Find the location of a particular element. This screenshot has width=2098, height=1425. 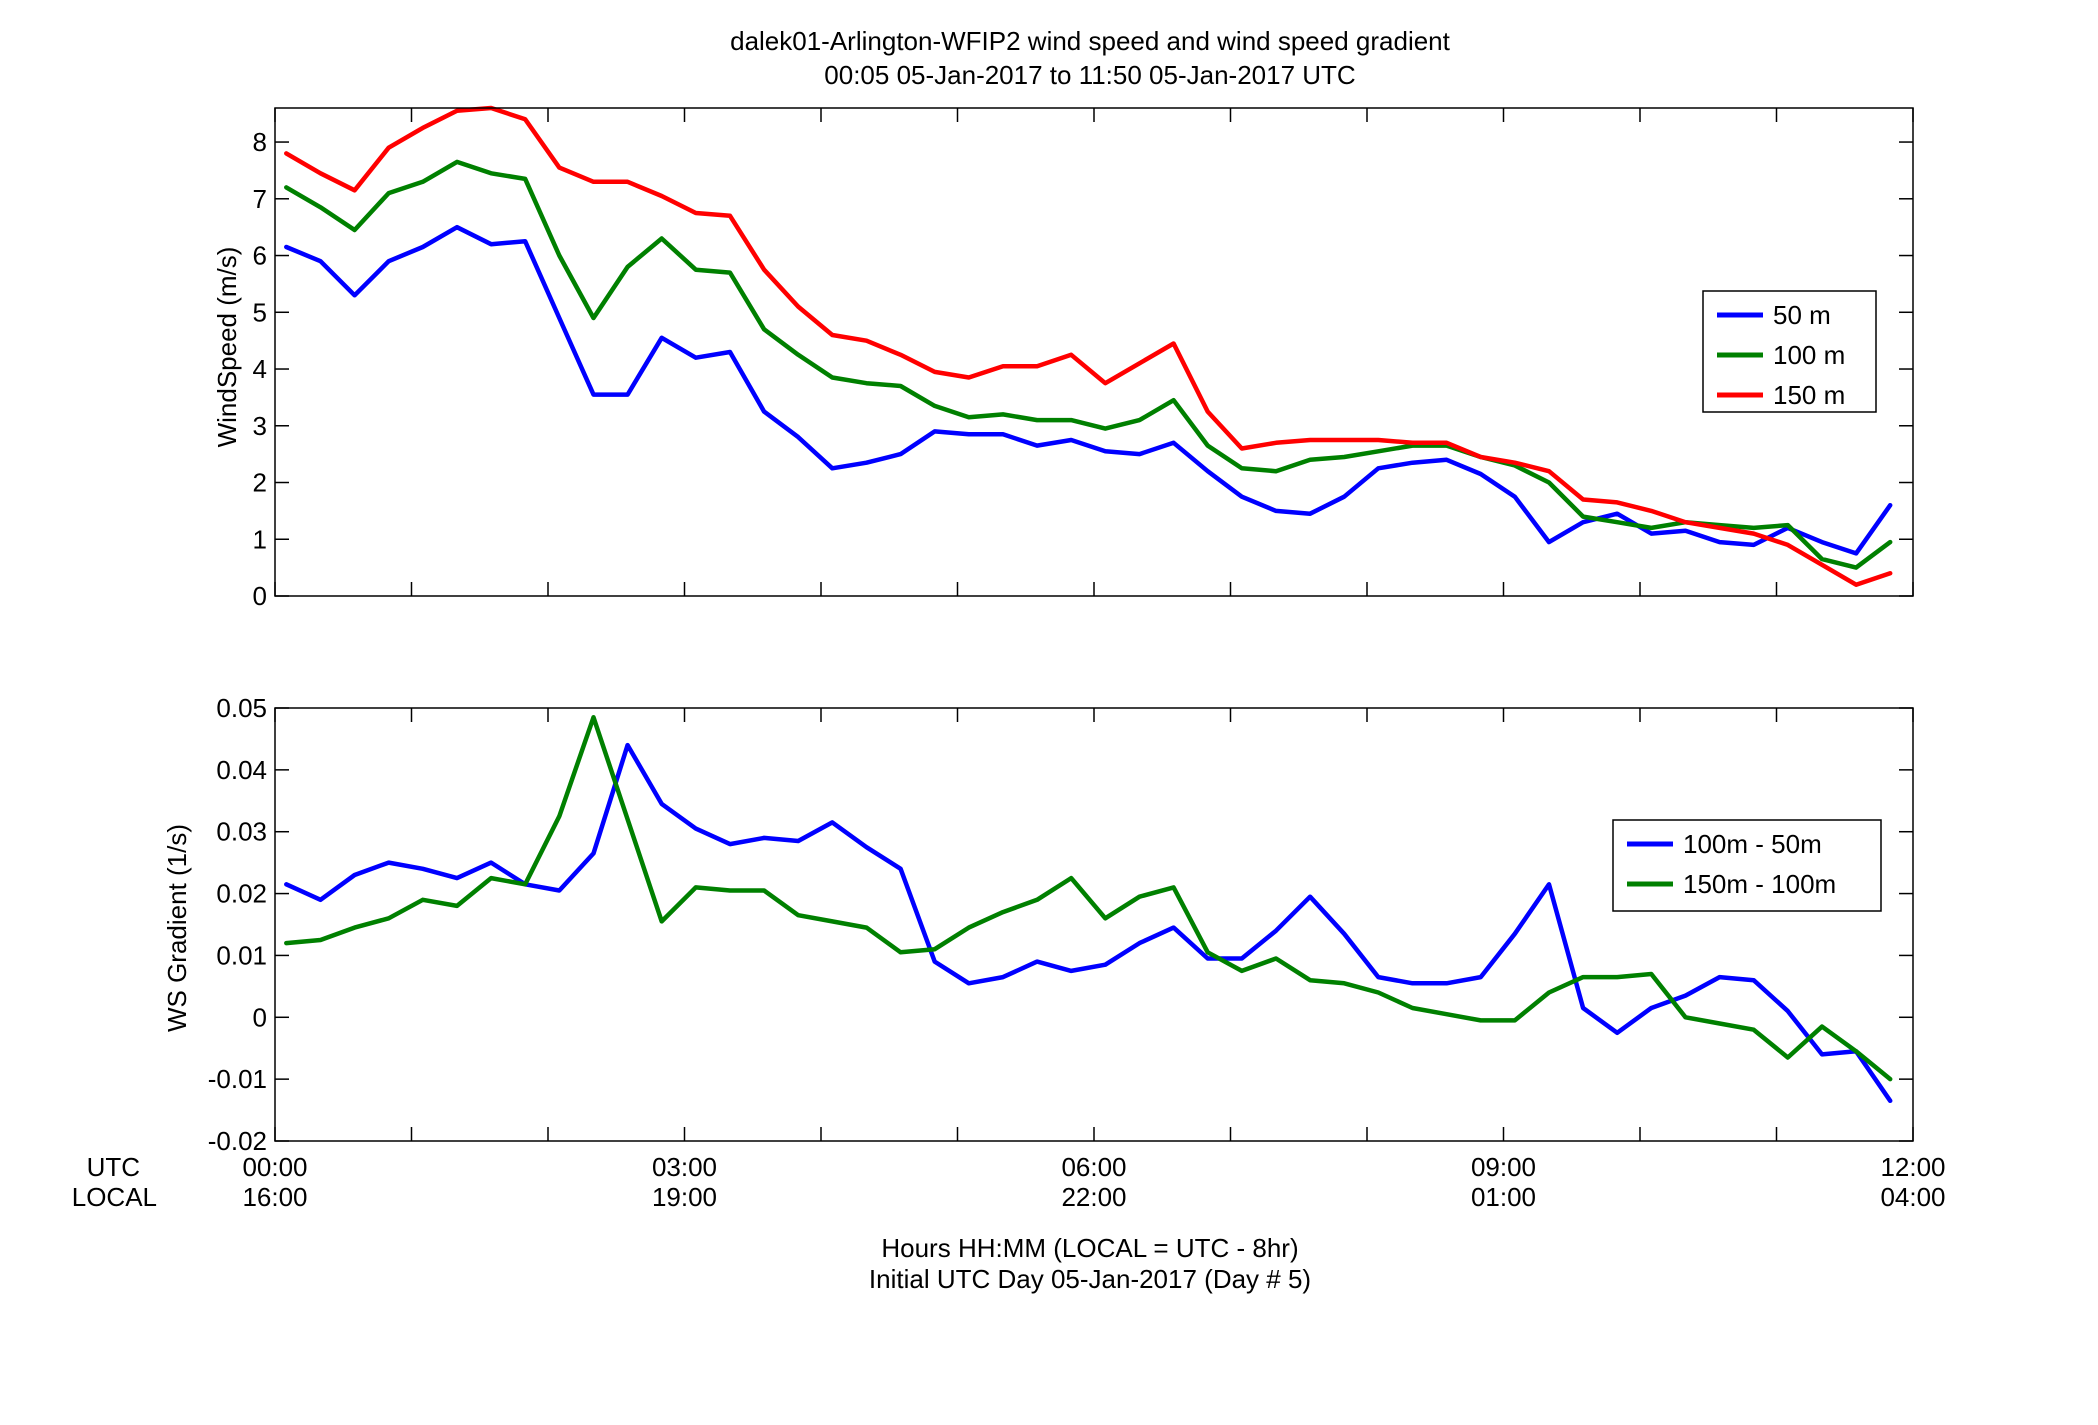

gradient-legend: 100m - 50m 150m - 100m is located at coordinates (1747, 865).